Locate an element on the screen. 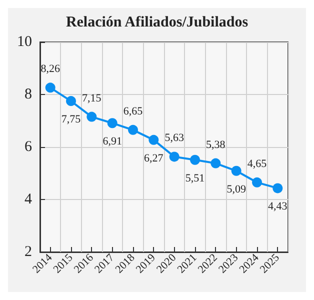  y-tick-label: 10 is located at coordinates (24, 42).